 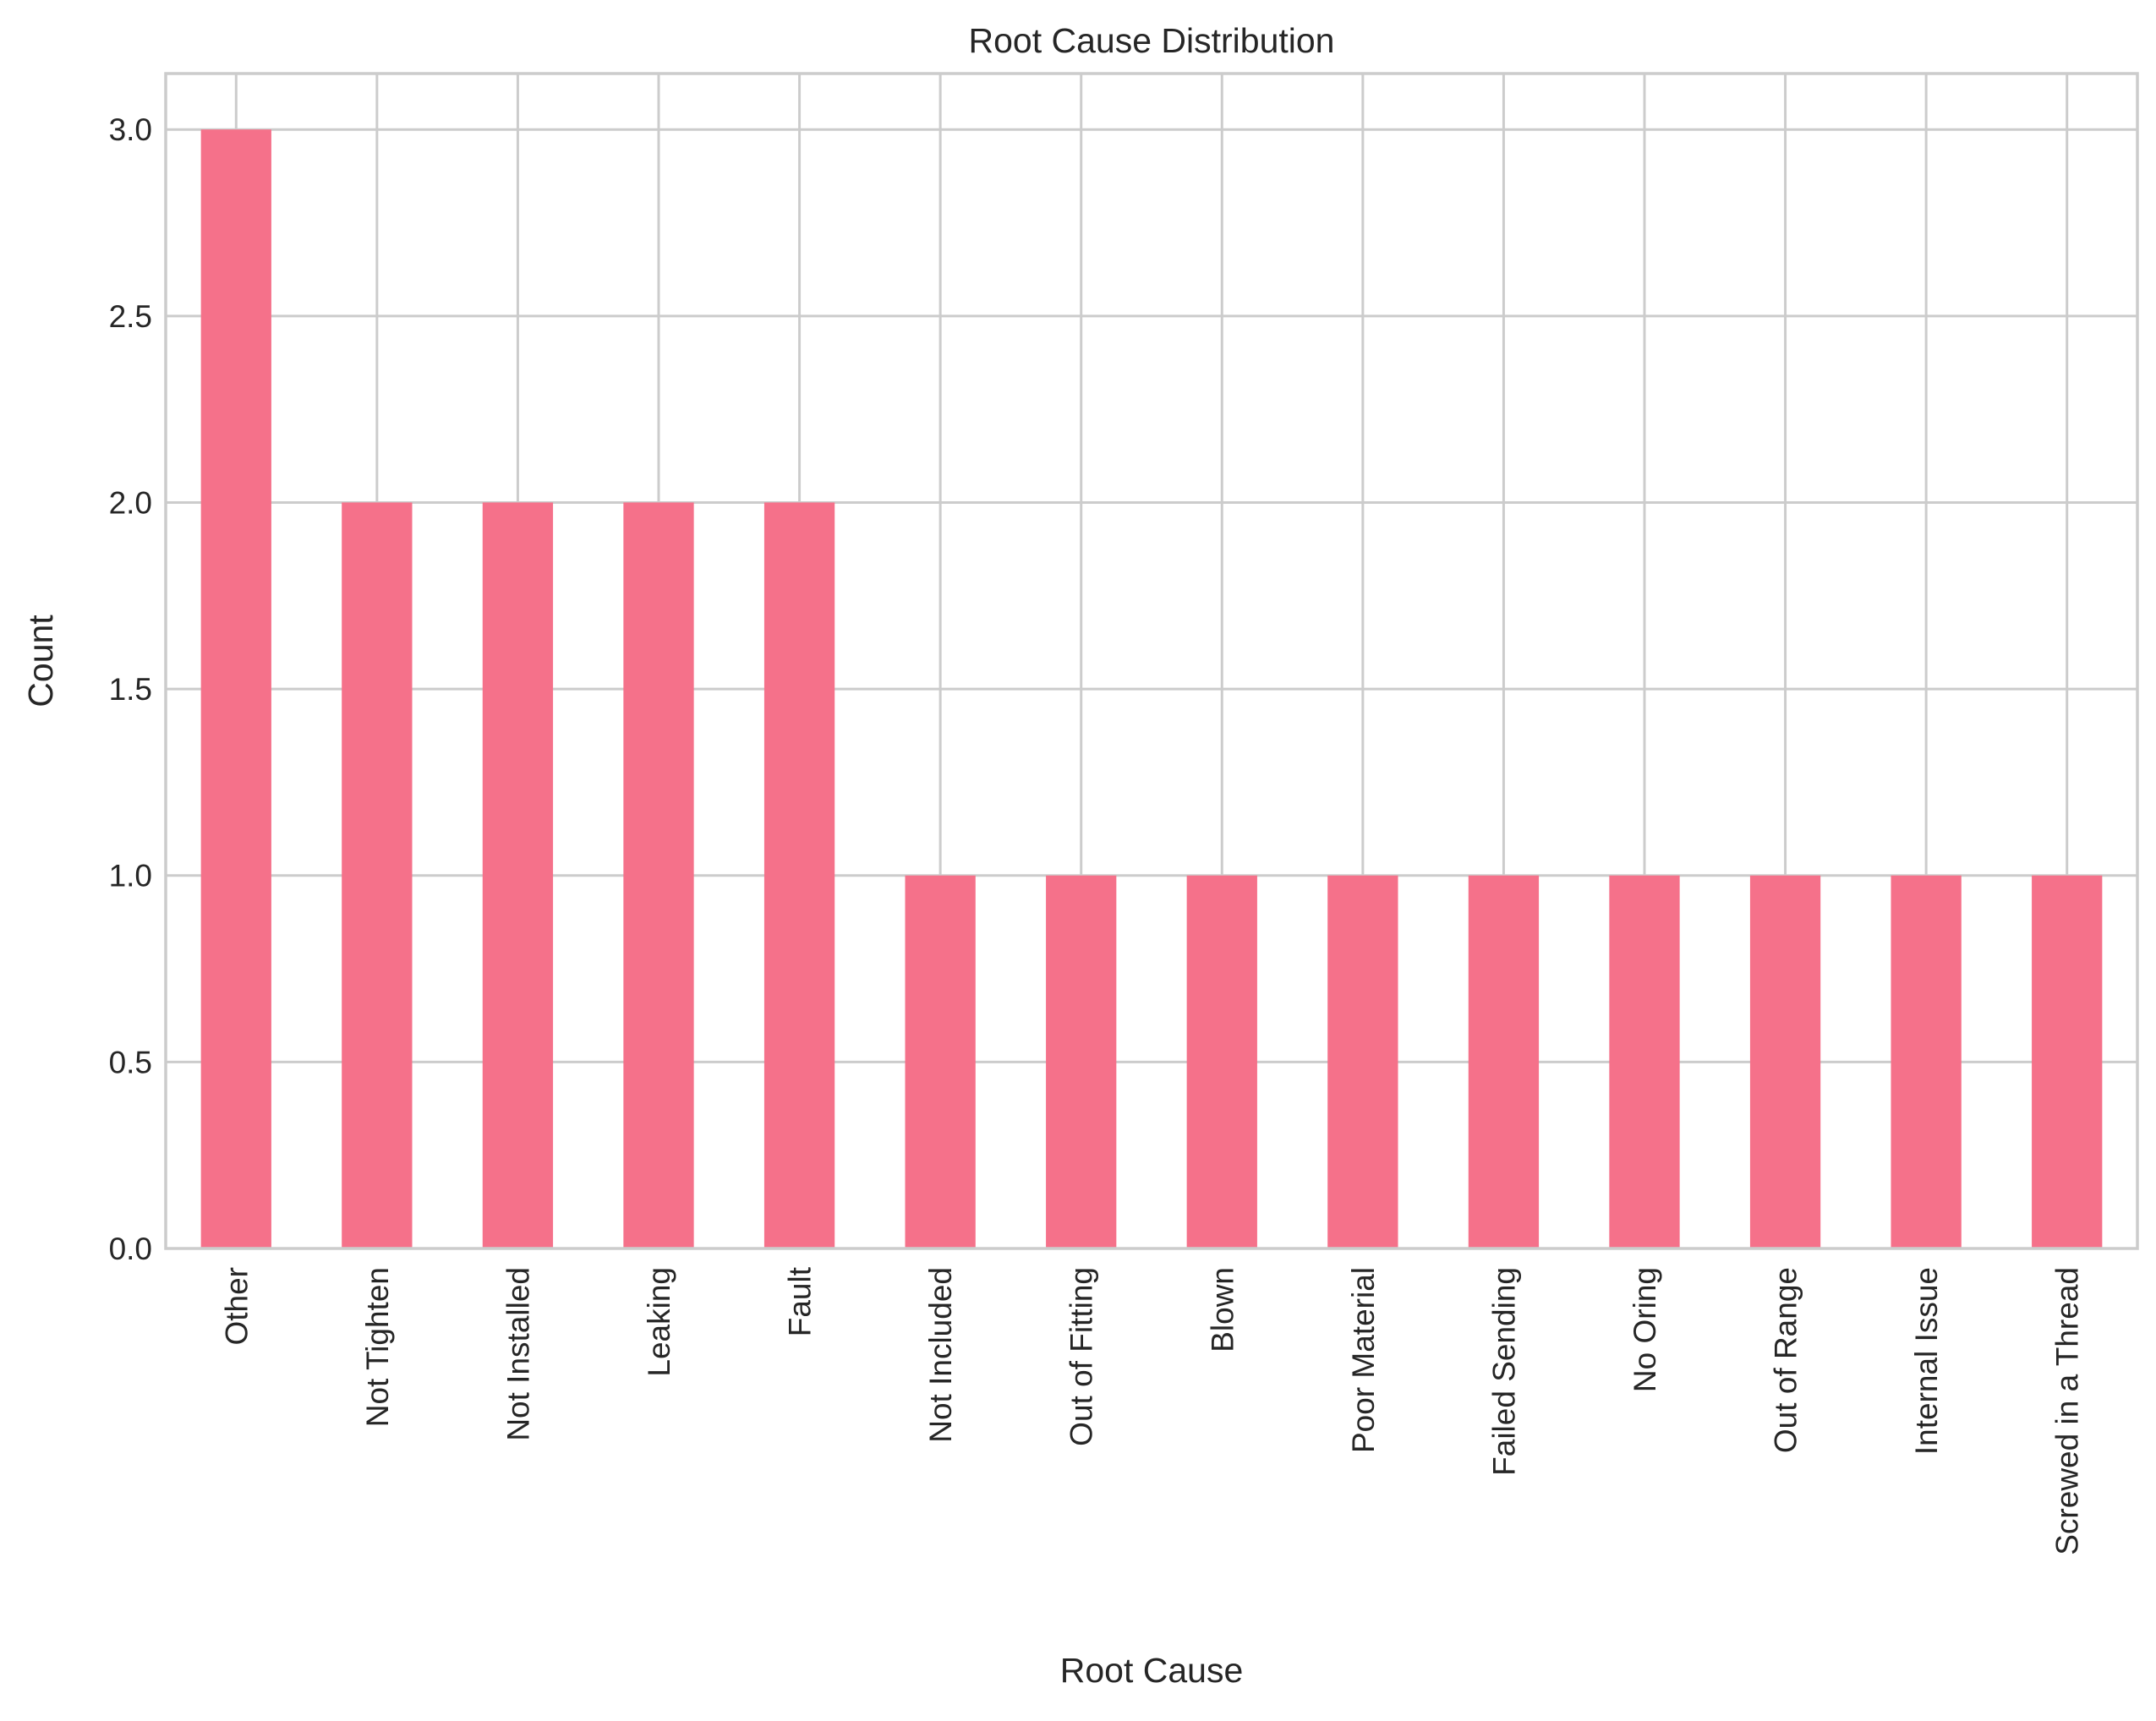 I want to click on x-tick-label: Out of Fitting, so click(x=1081, y=1356).